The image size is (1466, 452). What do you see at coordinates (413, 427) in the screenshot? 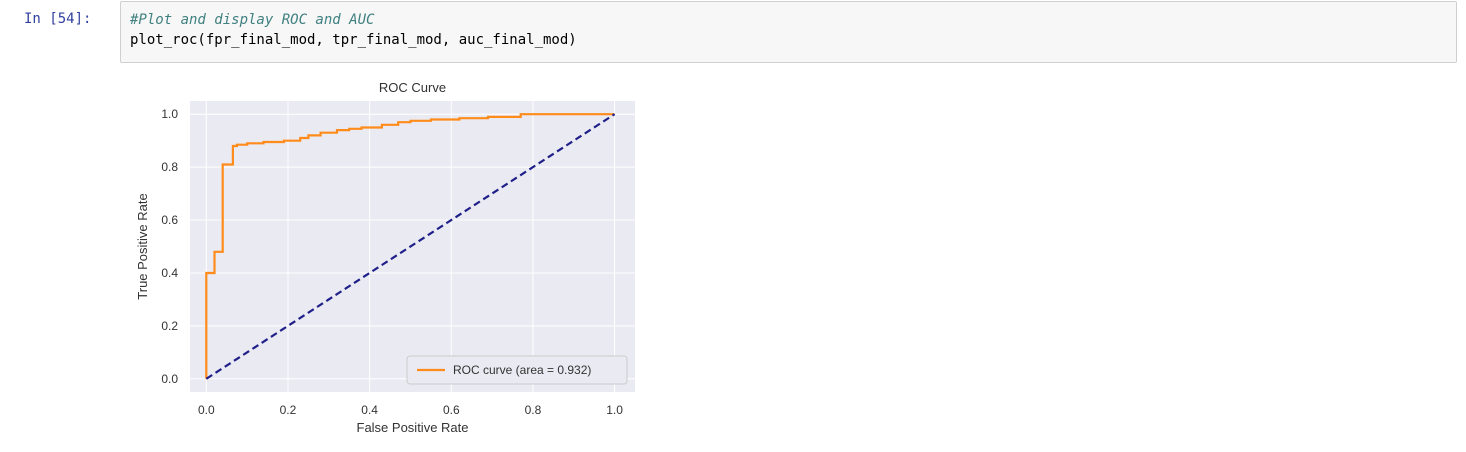
I see `x-axis-label: False Positive Rate` at bounding box center [413, 427].